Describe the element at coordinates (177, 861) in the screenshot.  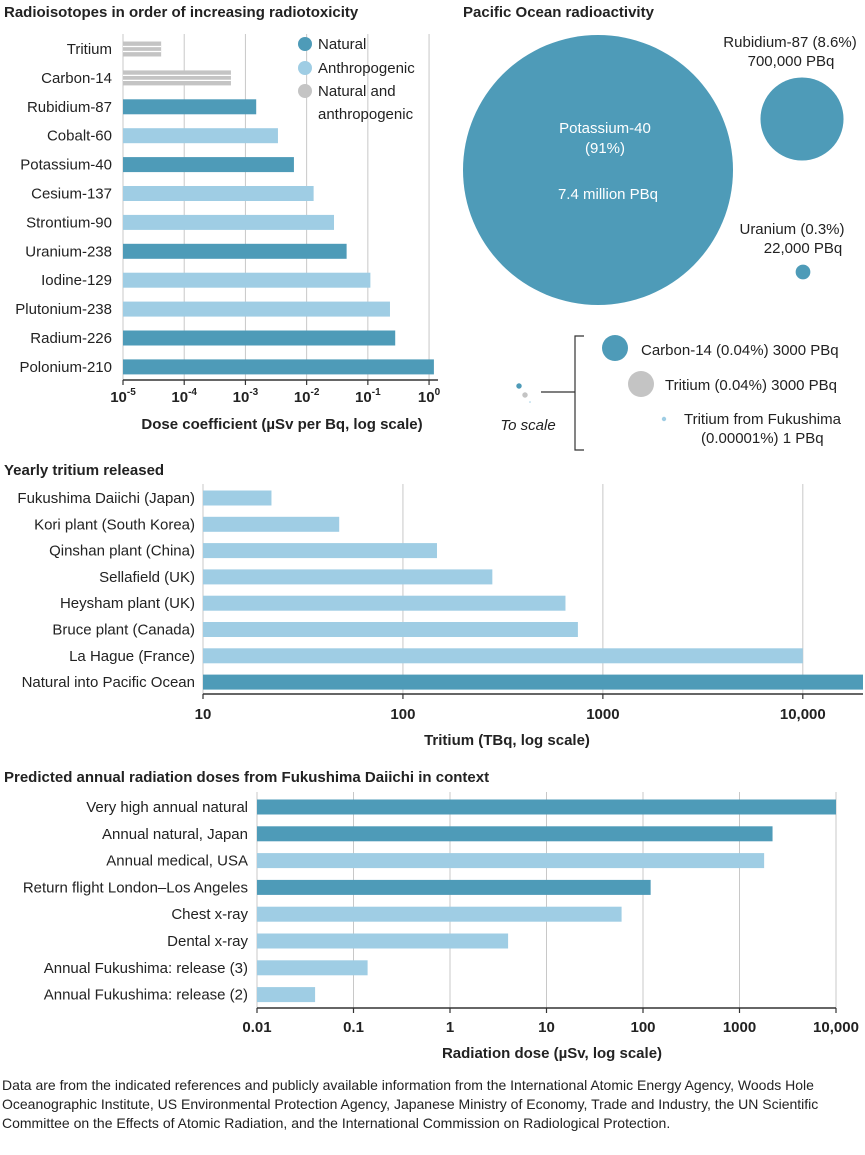
I see `category-label: Annual medical, USA` at that location.